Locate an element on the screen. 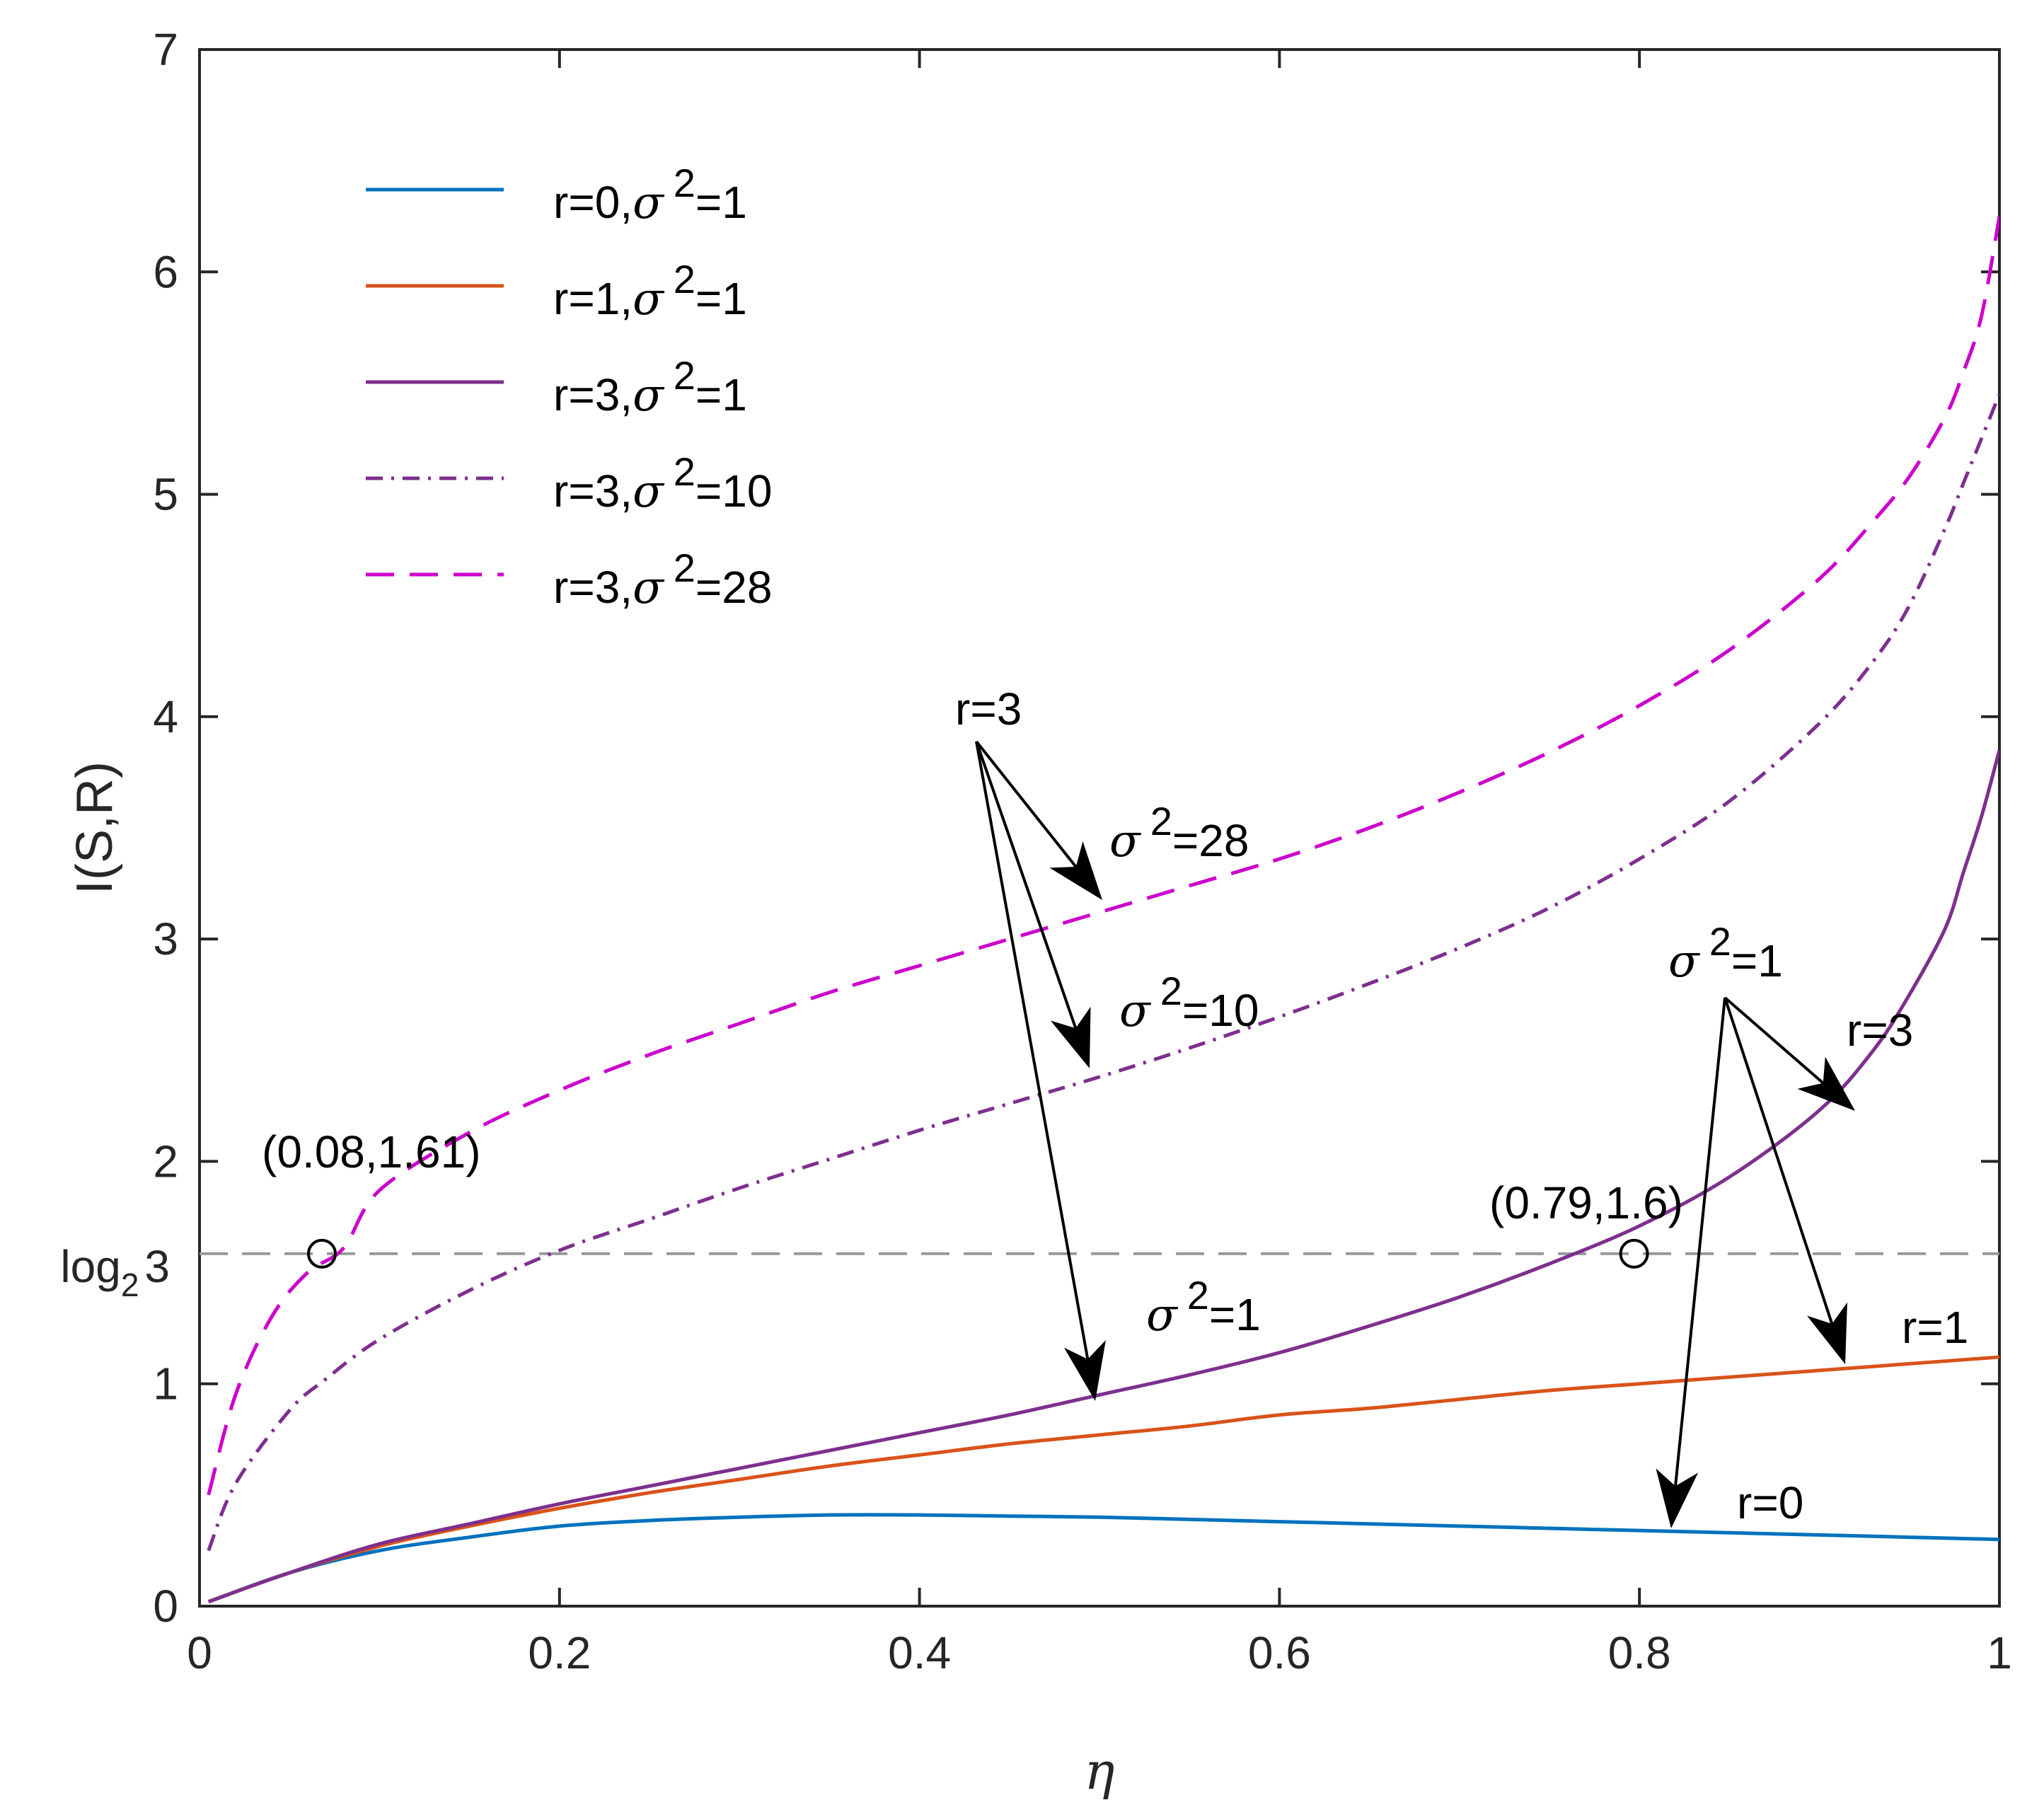 The image size is (2044, 1817). x-tick-label: 1 is located at coordinates (1999, 1652).